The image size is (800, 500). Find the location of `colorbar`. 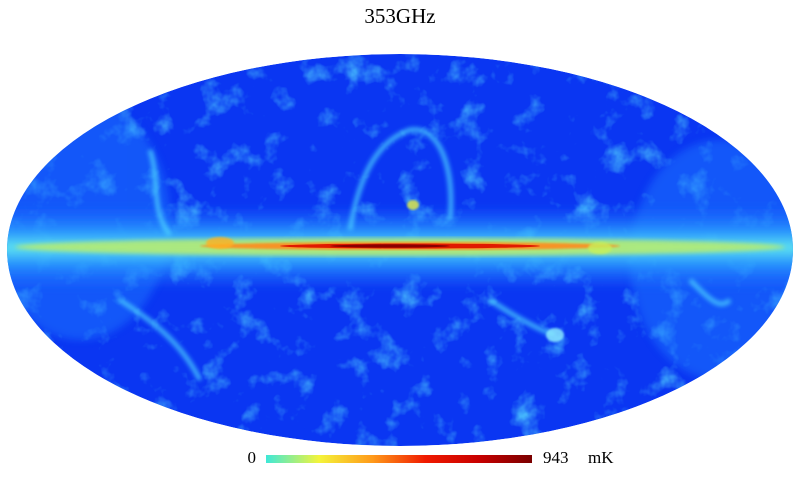

colorbar is located at coordinates (399, 459).